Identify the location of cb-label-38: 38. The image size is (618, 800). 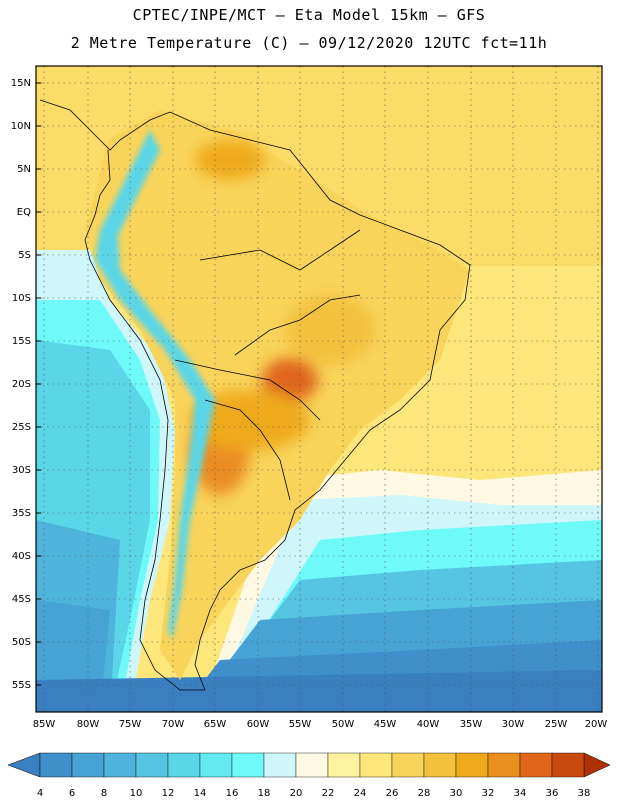
(584, 793).